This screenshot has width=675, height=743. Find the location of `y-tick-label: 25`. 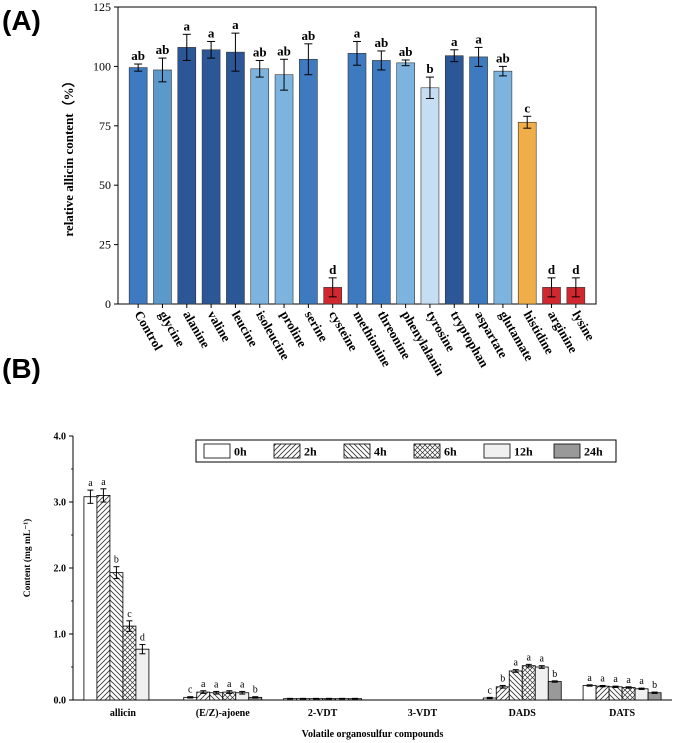

y-tick-label: 25 is located at coordinates (105, 245).